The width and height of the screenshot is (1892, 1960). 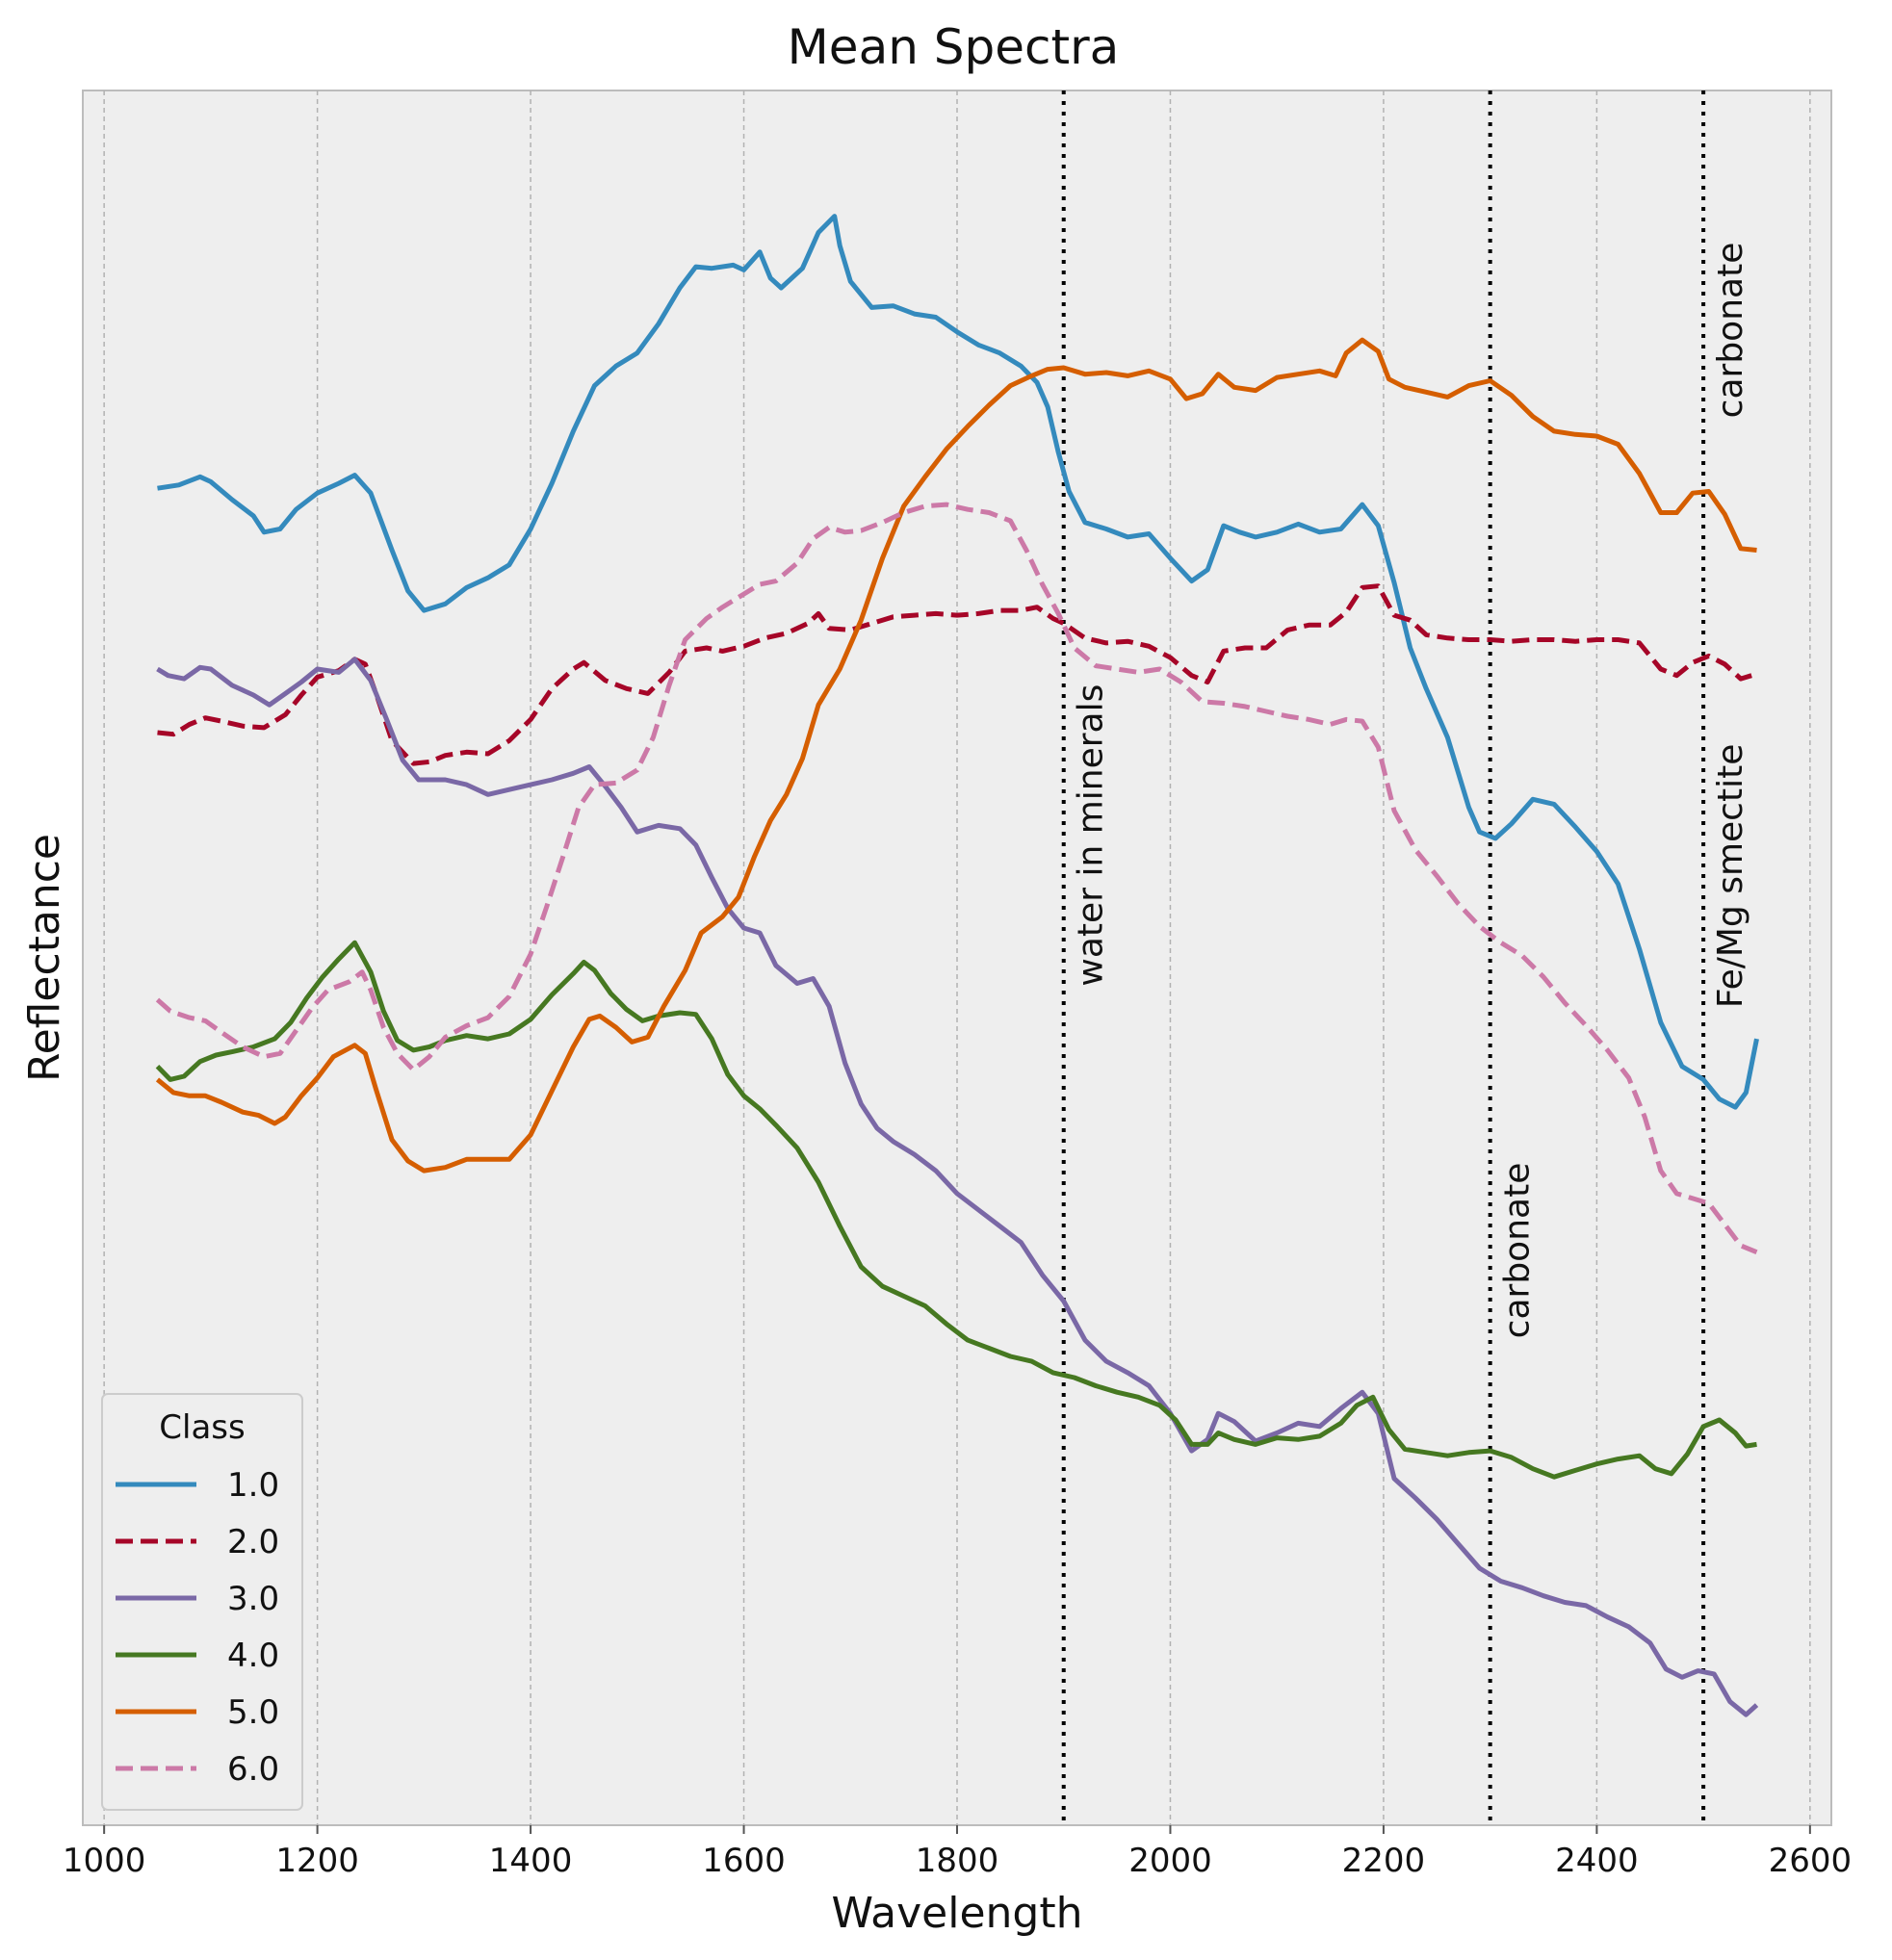 What do you see at coordinates (1597, 1861) in the screenshot?
I see `x-tick-label: 2400` at bounding box center [1597, 1861].